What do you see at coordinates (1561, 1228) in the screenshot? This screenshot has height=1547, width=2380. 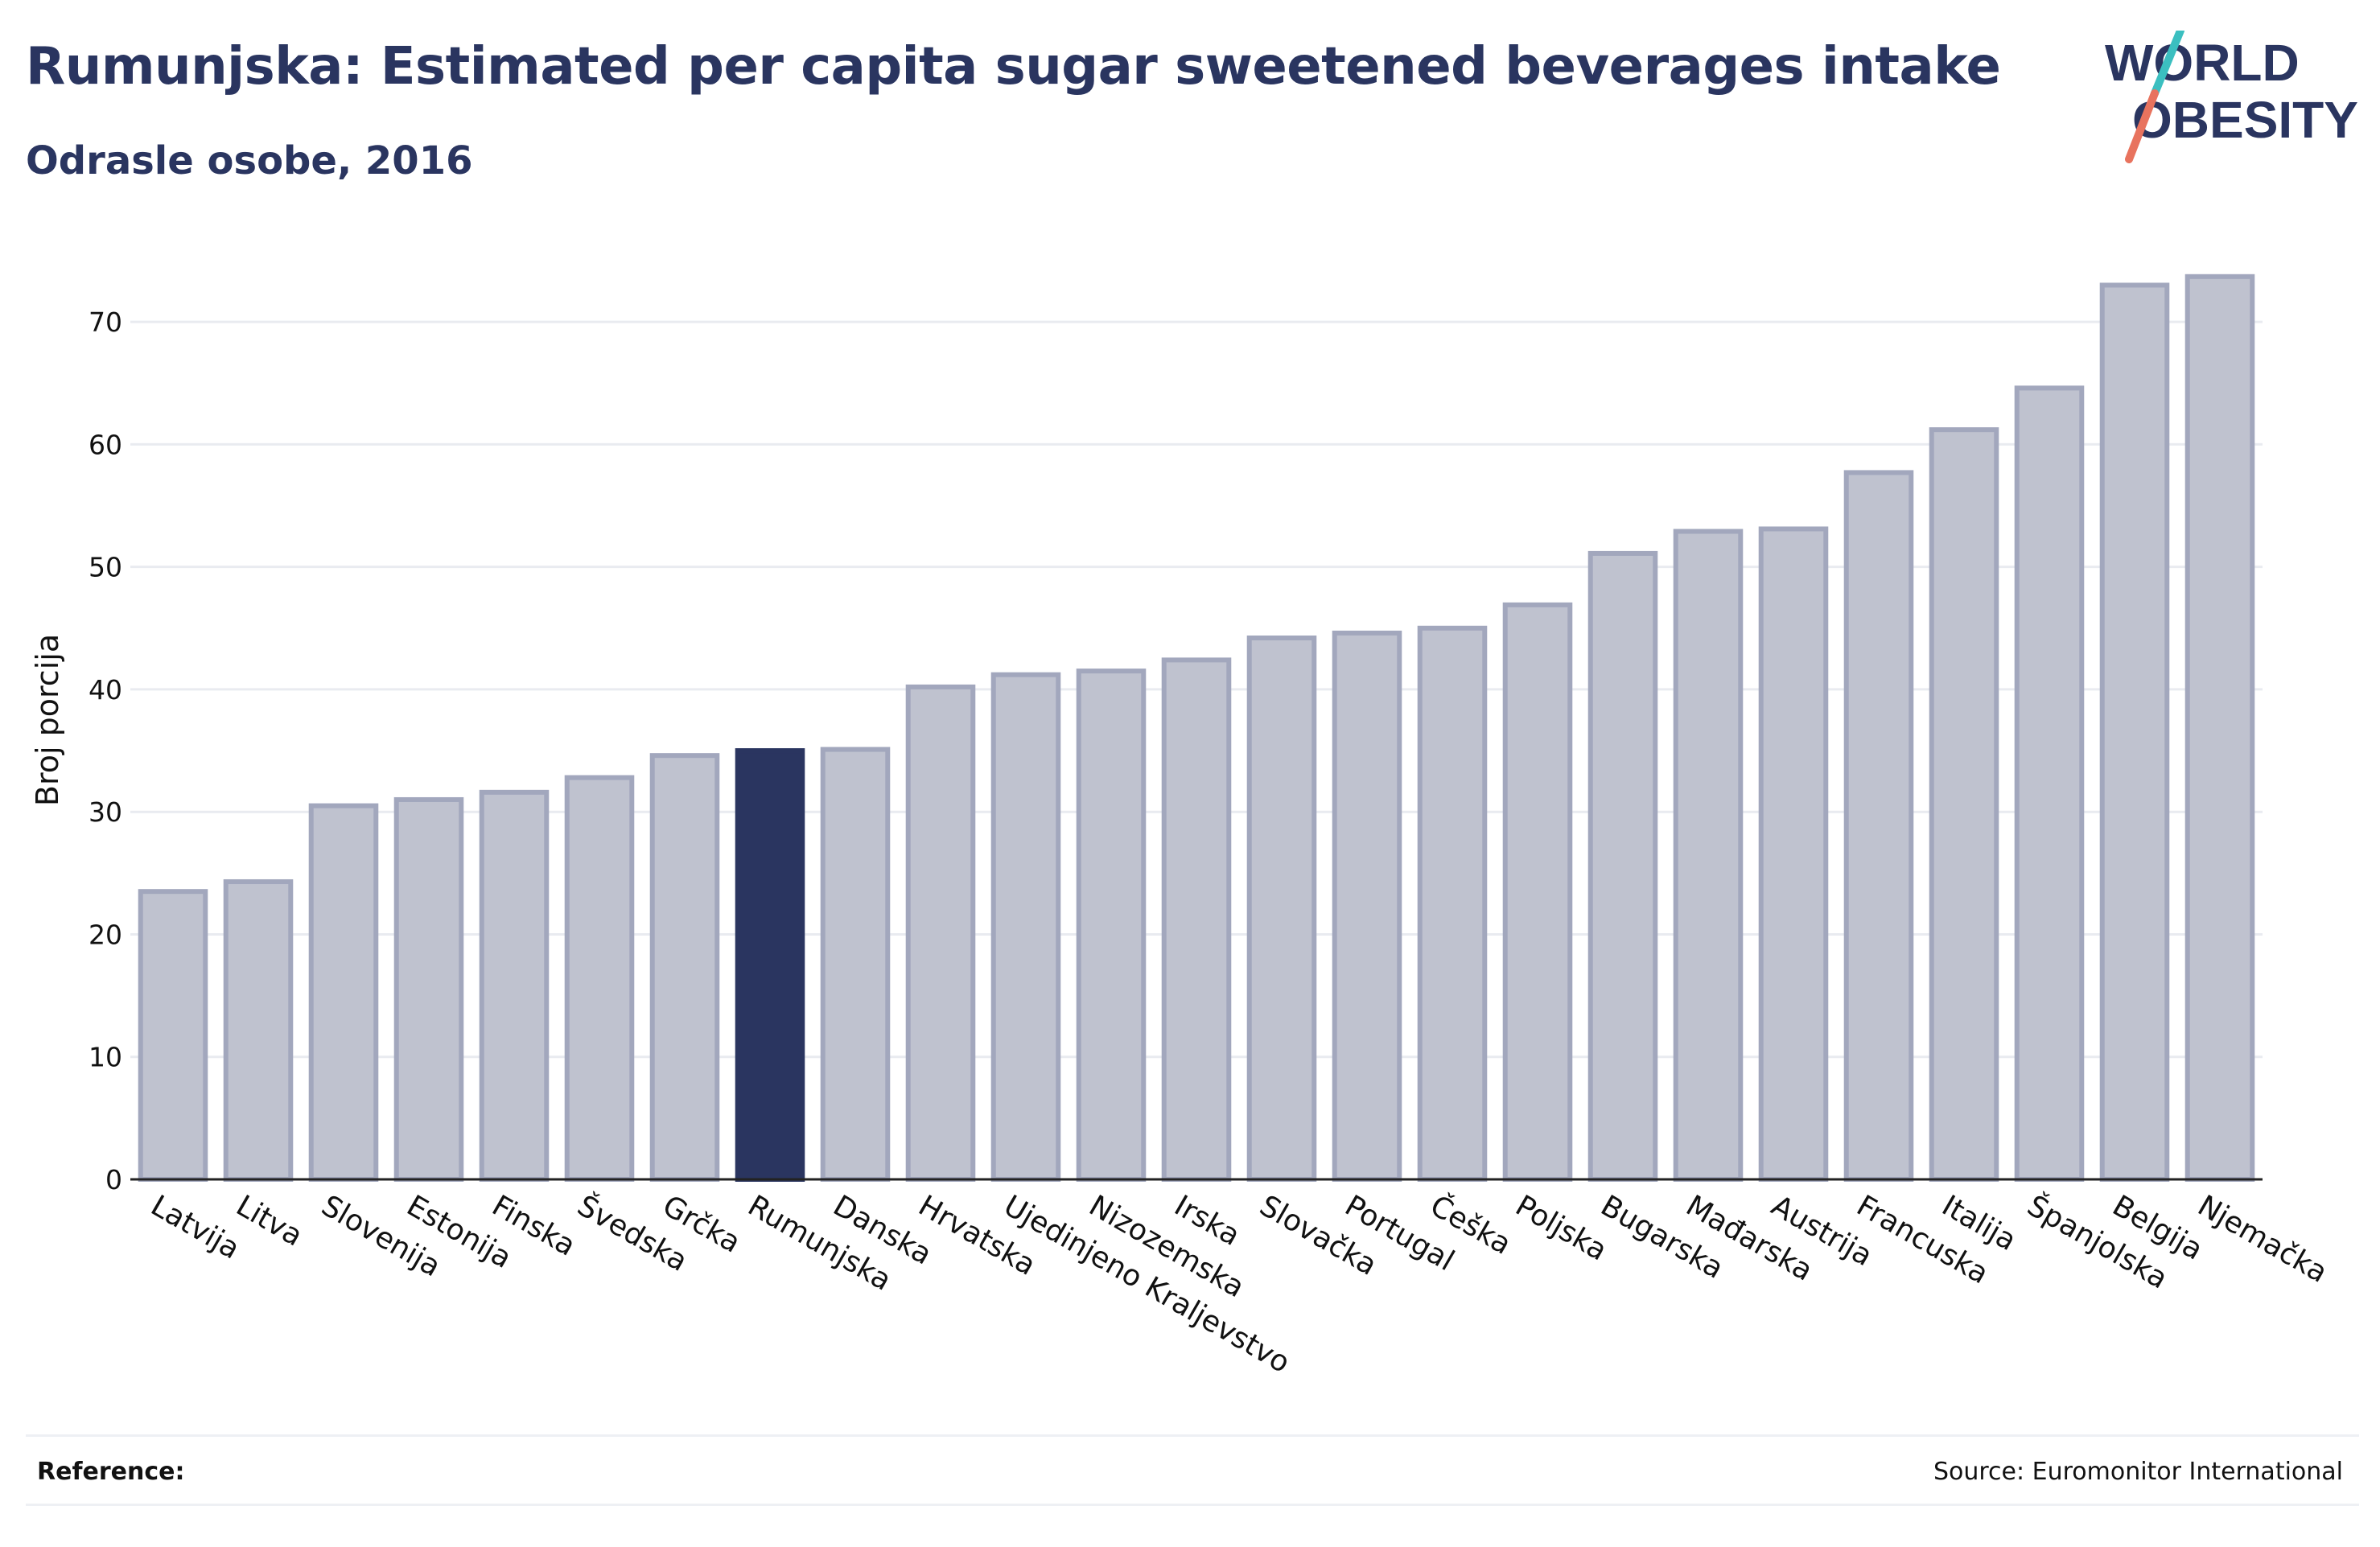 I see `x-tick-label: Poljska` at bounding box center [1561, 1228].